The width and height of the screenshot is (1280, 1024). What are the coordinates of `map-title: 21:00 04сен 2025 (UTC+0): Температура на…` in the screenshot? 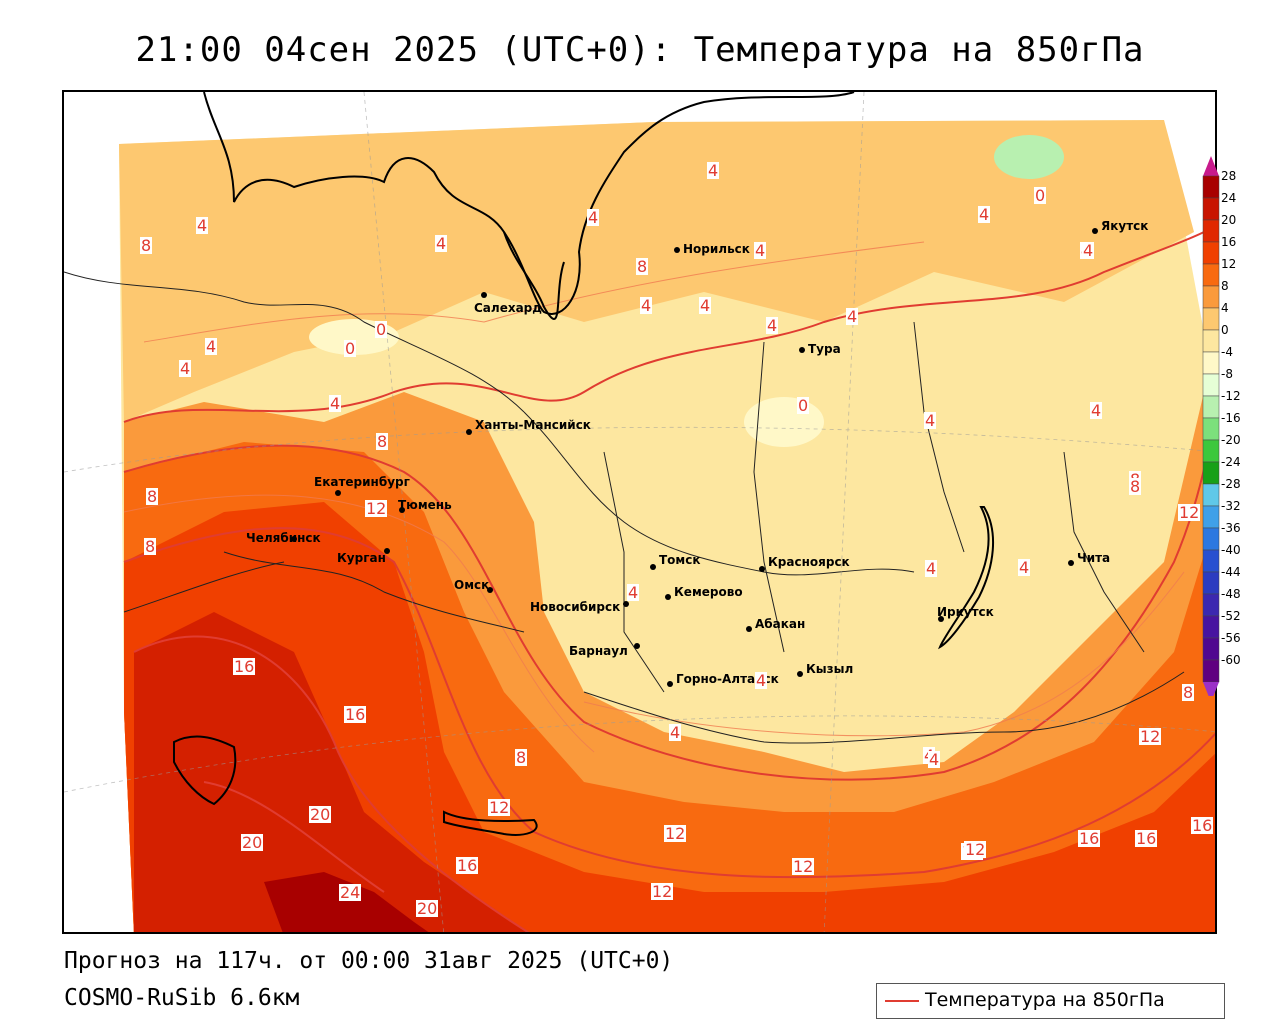 It's located at (640, 50).